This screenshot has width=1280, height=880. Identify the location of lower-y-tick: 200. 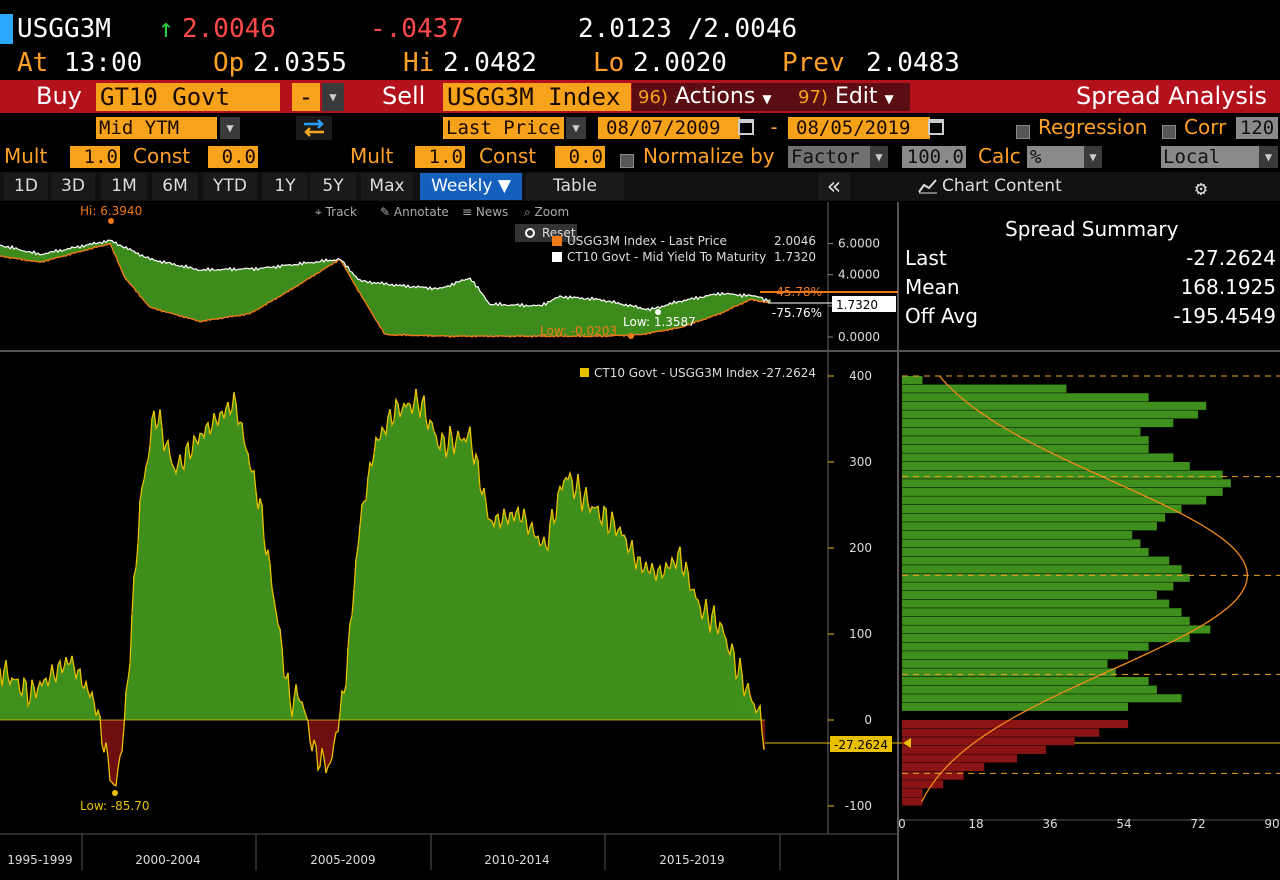
(860, 548).